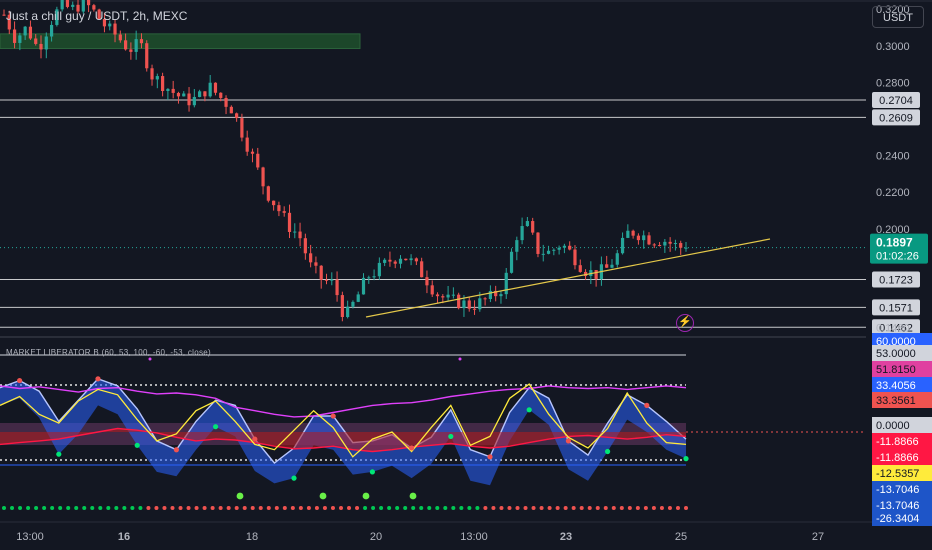 This screenshot has width=932, height=550. What do you see at coordinates (893, 10) in the screenshot?
I see `price-tick-0: 0.3200` at bounding box center [893, 10].